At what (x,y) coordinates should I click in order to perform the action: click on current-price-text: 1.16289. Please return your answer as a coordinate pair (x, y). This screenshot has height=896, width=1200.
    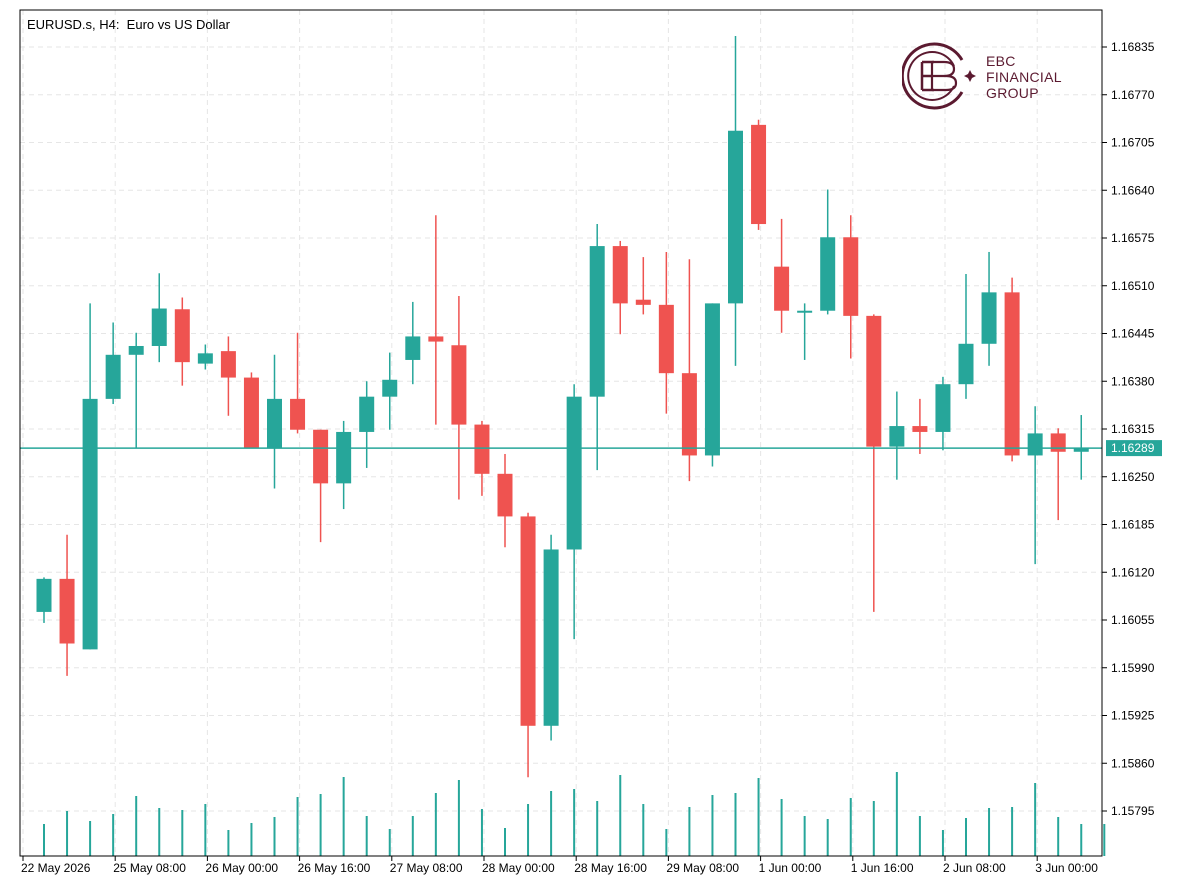
    Looking at the image, I should click on (1133, 448).